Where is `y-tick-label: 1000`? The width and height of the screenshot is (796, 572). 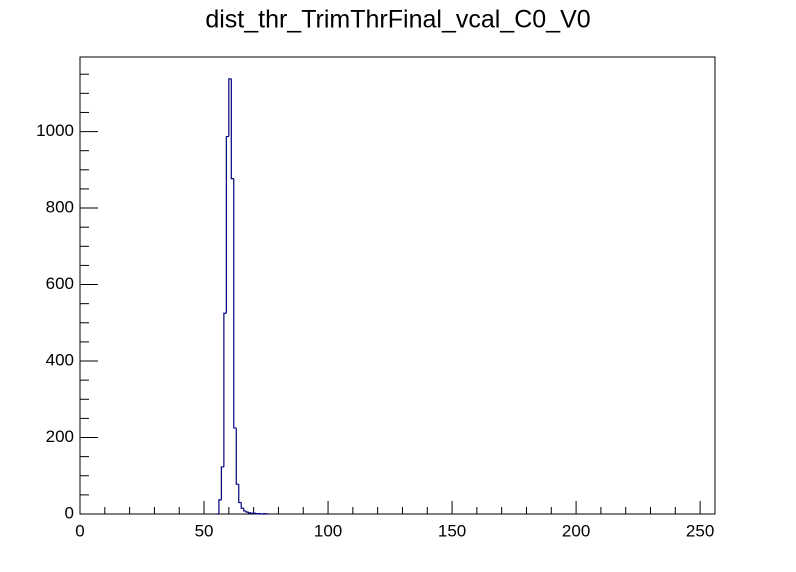
y-tick-label: 1000 is located at coordinates (55, 130).